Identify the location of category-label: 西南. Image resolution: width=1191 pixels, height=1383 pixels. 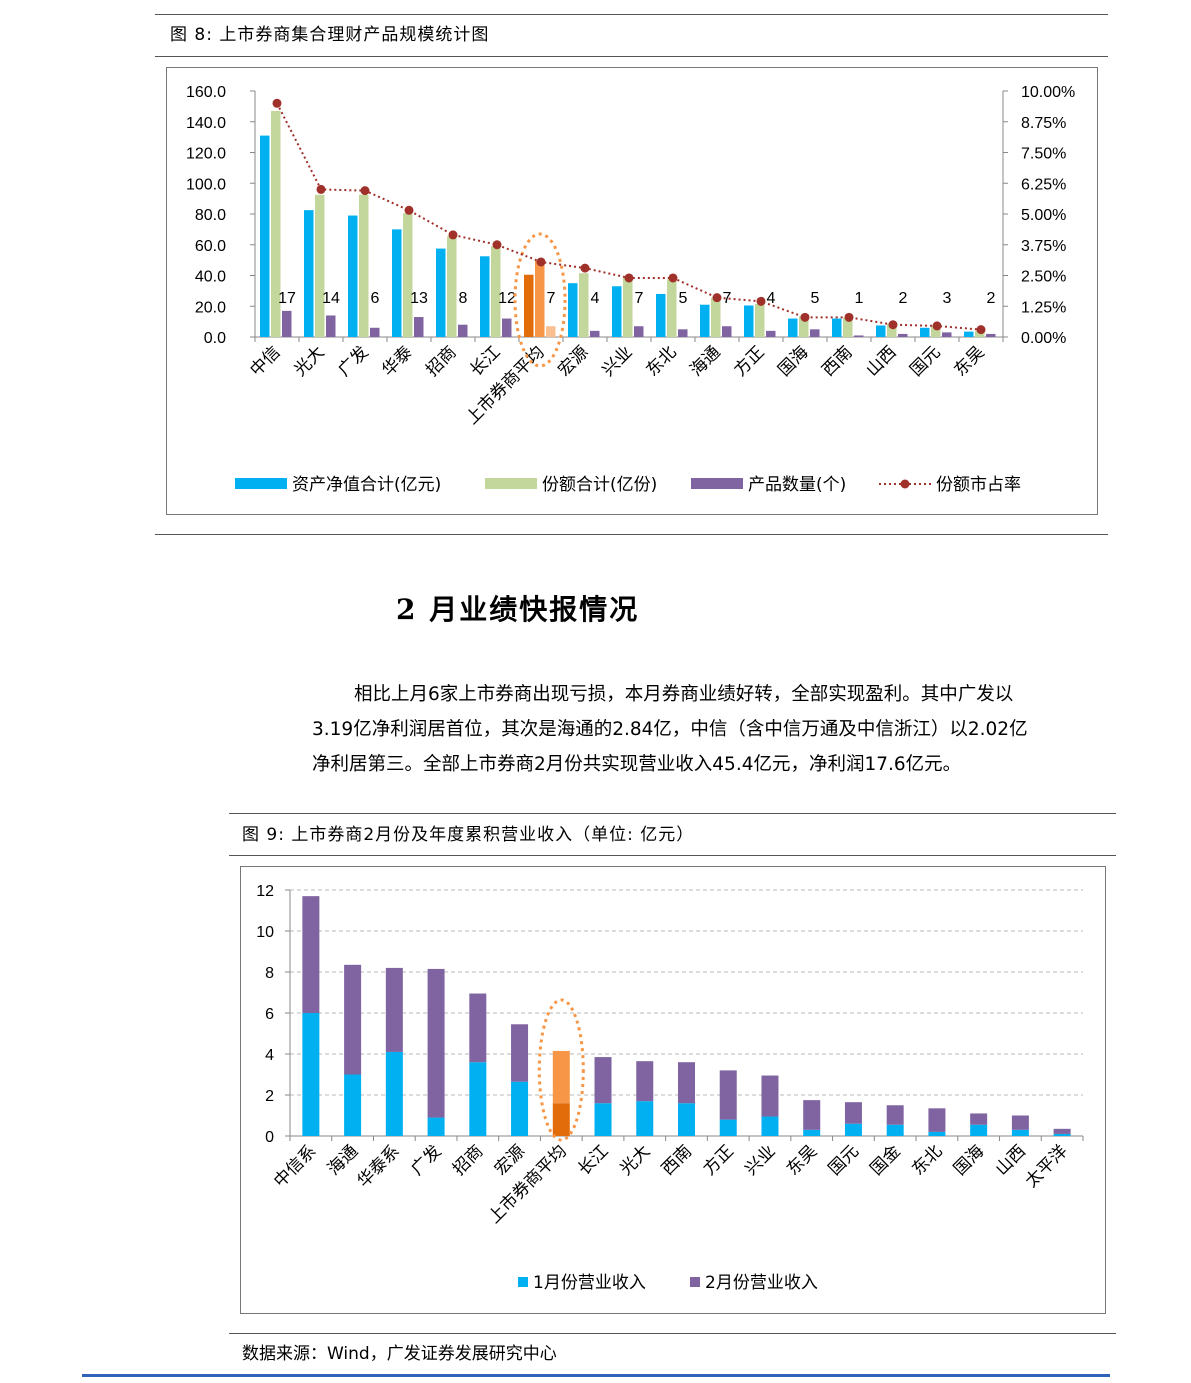
(677, 1160).